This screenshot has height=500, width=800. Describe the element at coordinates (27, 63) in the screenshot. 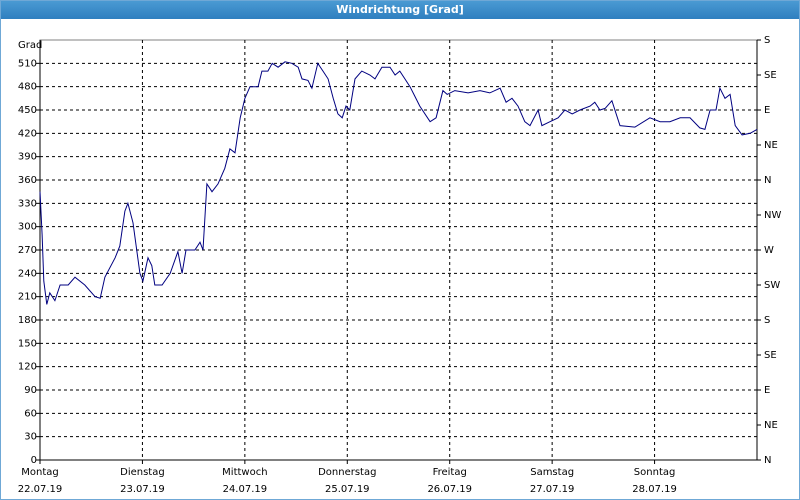

I see `y-tick-label: 510` at that location.